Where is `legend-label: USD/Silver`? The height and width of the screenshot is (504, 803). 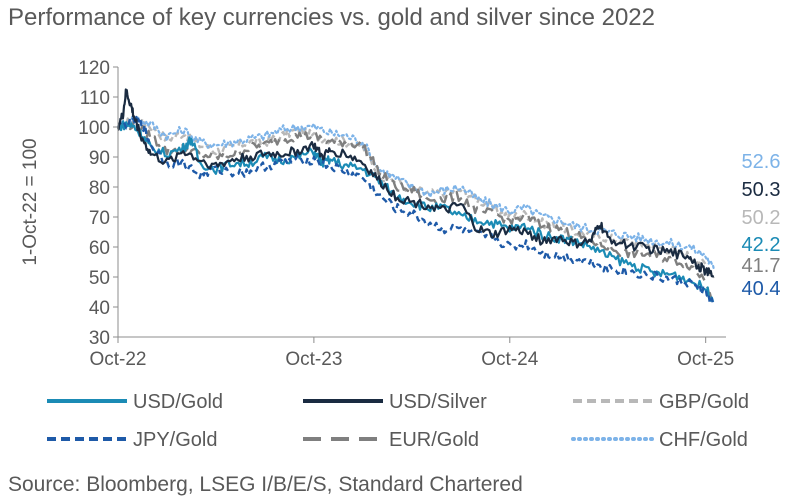 legend-label: USD/Silver is located at coordinates (438, 402).